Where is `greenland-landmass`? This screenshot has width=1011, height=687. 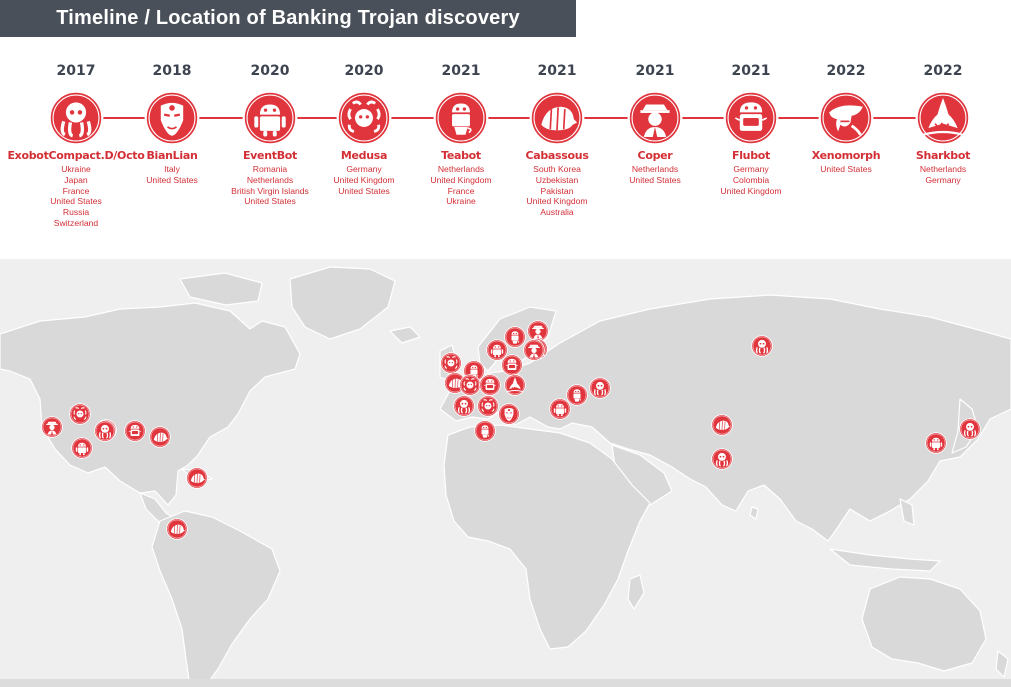
greenland-landmass is located at coordinates (342, 303).